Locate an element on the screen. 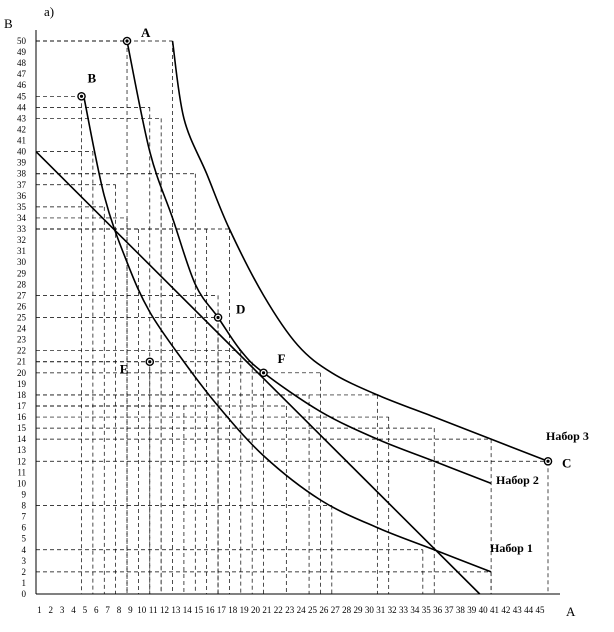 This screenshot has height=632, width=614. point-label-b: B is located at coordinates (92, 77).